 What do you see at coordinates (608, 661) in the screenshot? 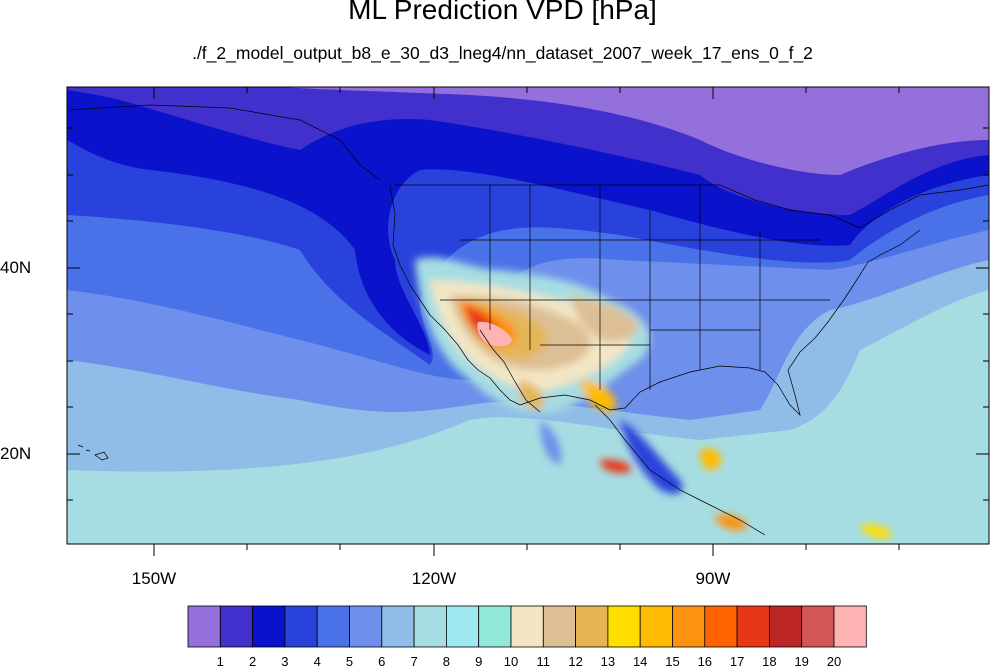
I see `colorbar-label: 13` at bounding box center [608, 661].